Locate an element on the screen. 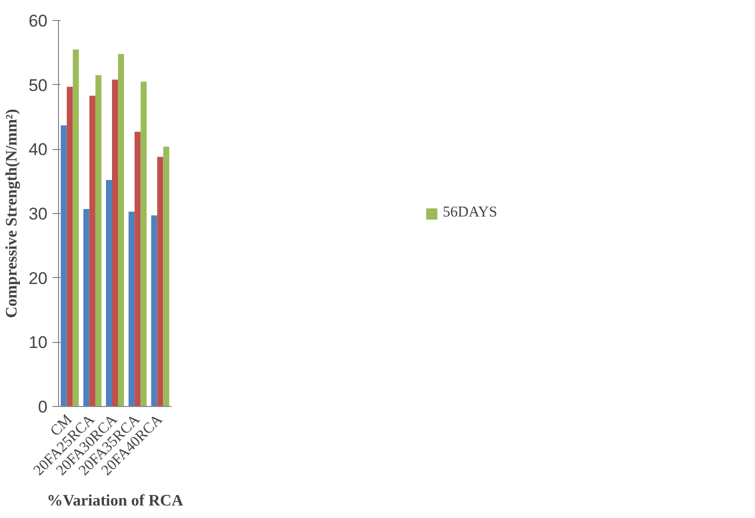  legend-label: 56DAYS is located at coordinates (470, 213).